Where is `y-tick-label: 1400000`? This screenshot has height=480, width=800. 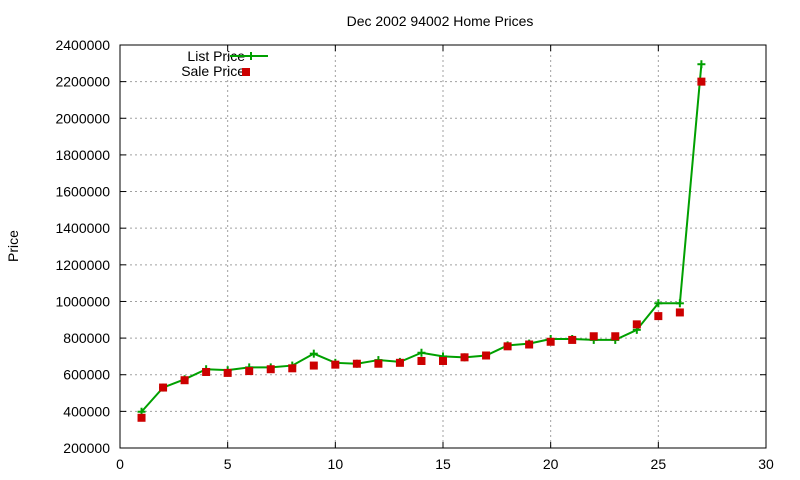
y-tick-label: 1400000 is located at coordinates (82, 228).